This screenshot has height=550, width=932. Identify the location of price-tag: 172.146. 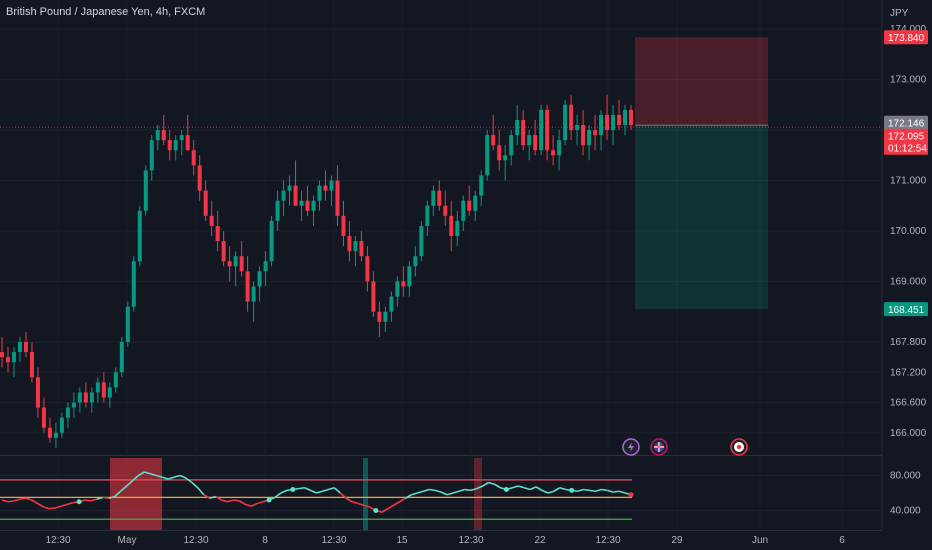
(906, 122).